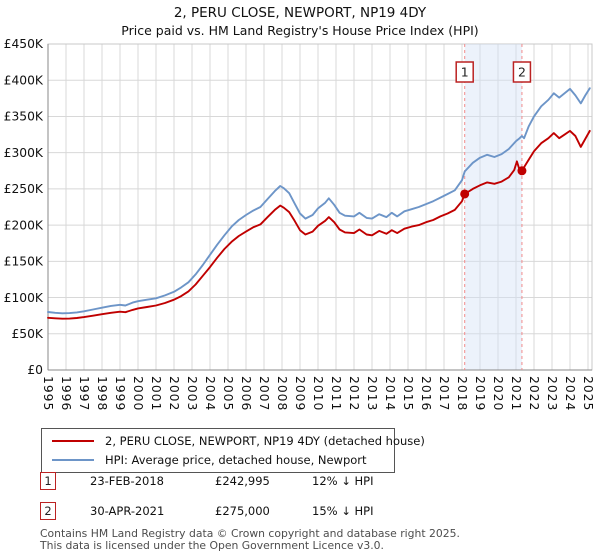 This screenshot has height=560, width=600. I want to click on x-tick-label: 2005, so click(228, 393).